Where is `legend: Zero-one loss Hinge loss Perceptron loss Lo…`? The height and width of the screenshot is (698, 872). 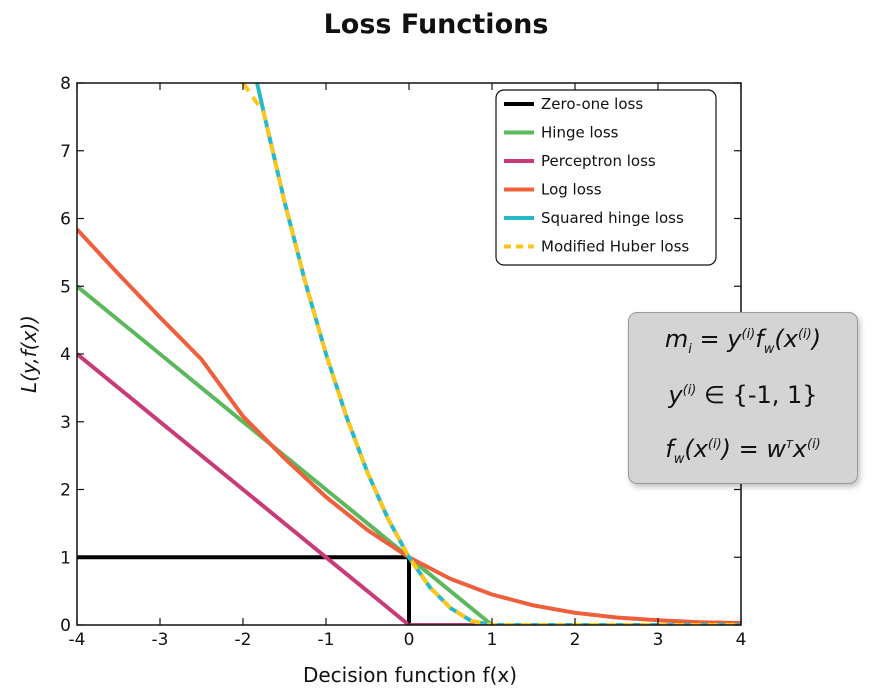
legend: Zero-one loss Hinge loss Perceptron loss Lo… is located at coordinates (606, 177).